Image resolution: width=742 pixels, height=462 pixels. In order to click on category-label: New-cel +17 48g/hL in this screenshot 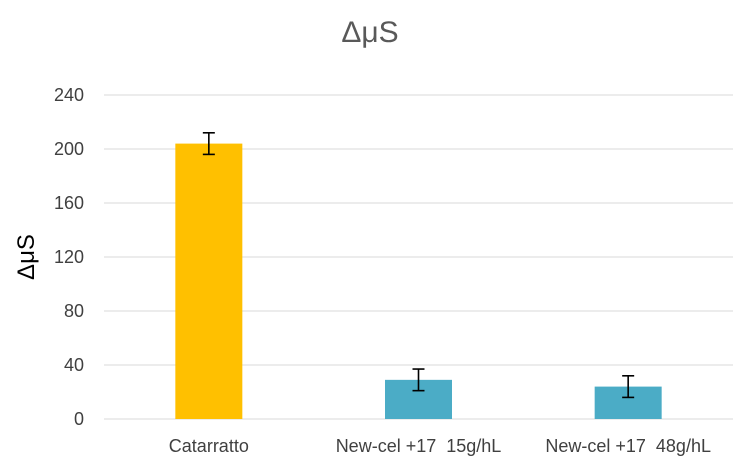, I will do `click(628, 446)`.